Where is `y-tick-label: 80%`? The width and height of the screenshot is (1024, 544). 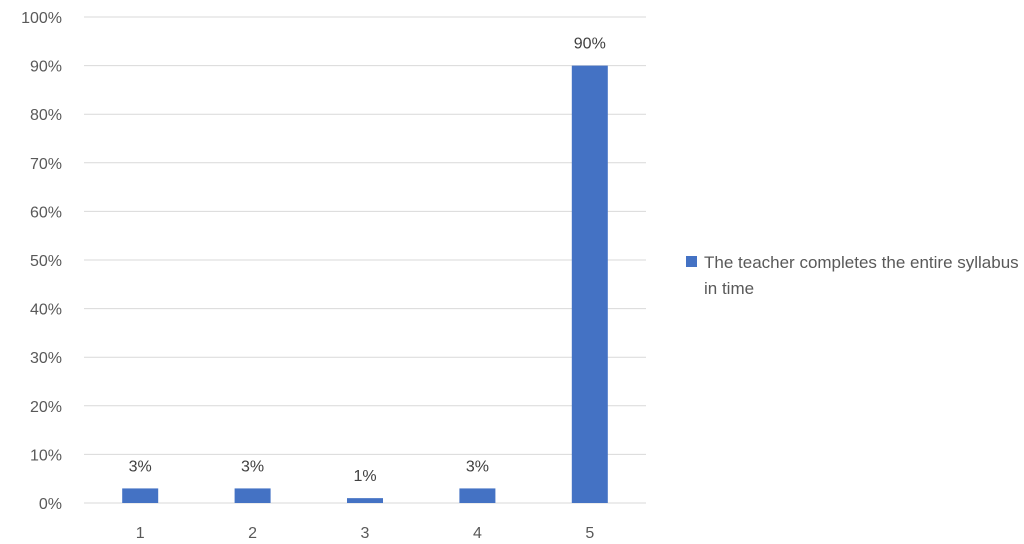 y-tick-label: 80% is located at coordinates (46, 115).